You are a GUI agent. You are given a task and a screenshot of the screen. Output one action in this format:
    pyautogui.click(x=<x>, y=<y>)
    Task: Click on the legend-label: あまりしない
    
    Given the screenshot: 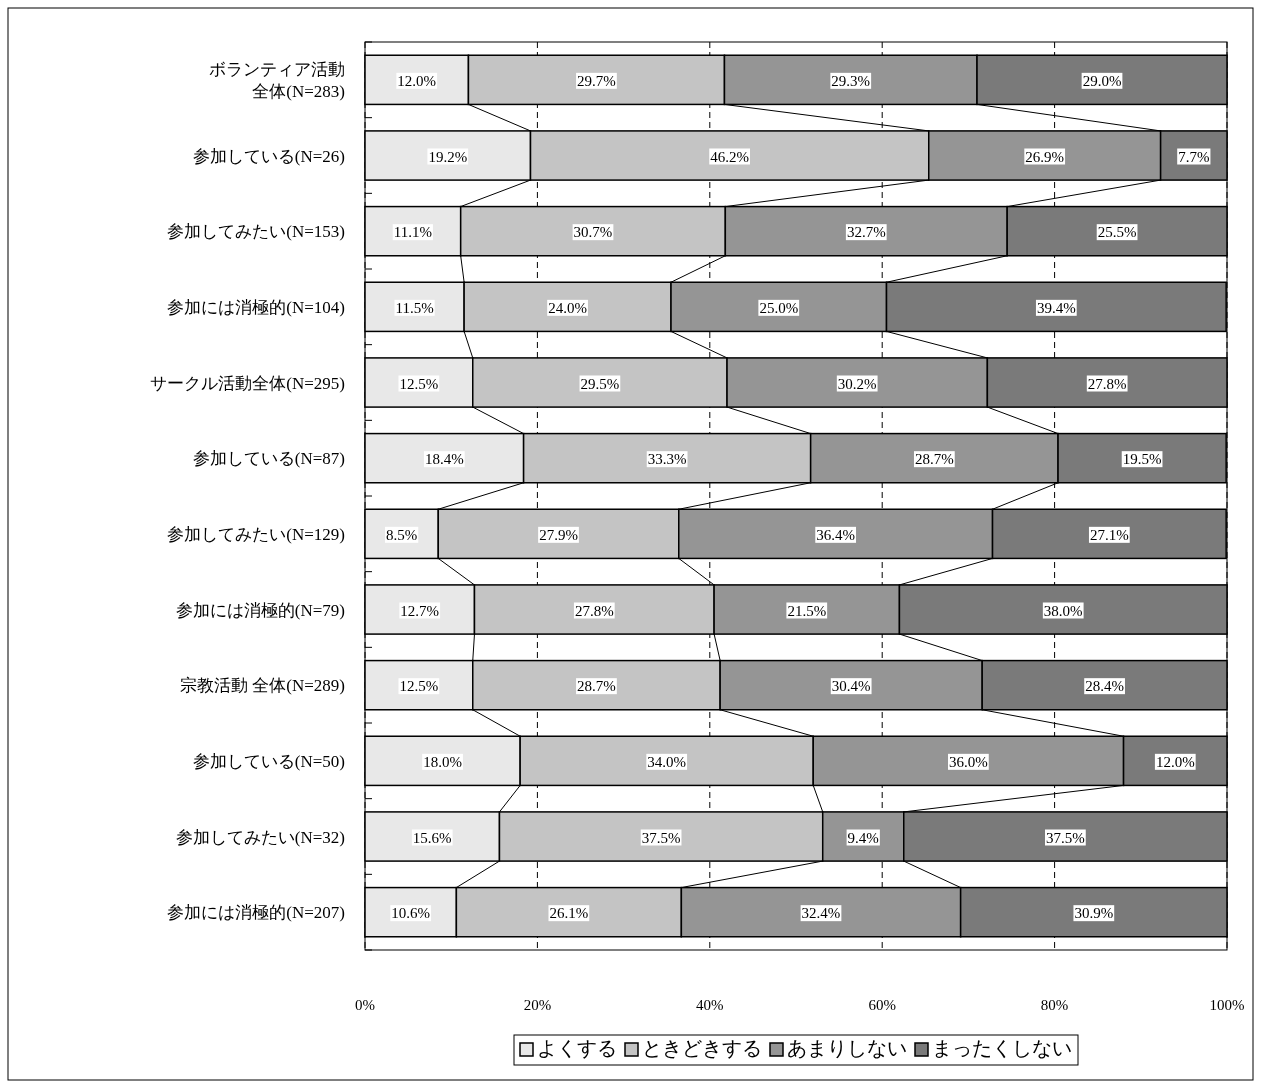 What is the action you would take?
    pyautogui.click(x=847, y=1048)
    